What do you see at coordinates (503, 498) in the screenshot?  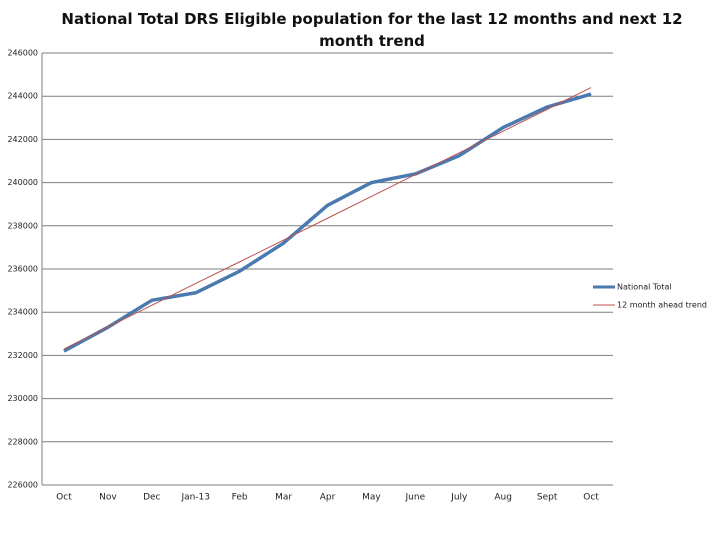 I see `x-tick-label: Aug` at bounding box center [503, 498].